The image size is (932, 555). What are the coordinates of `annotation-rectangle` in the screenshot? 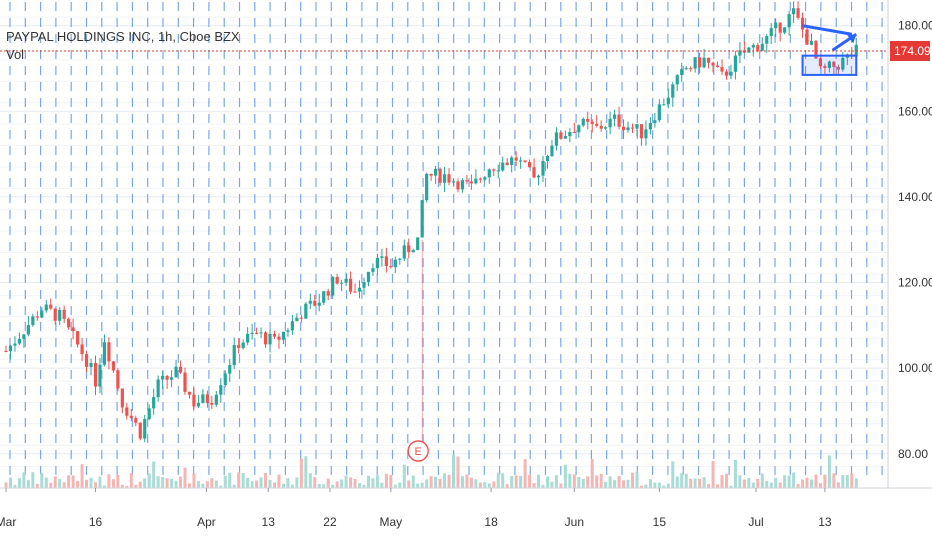 It's located at (829, 65).